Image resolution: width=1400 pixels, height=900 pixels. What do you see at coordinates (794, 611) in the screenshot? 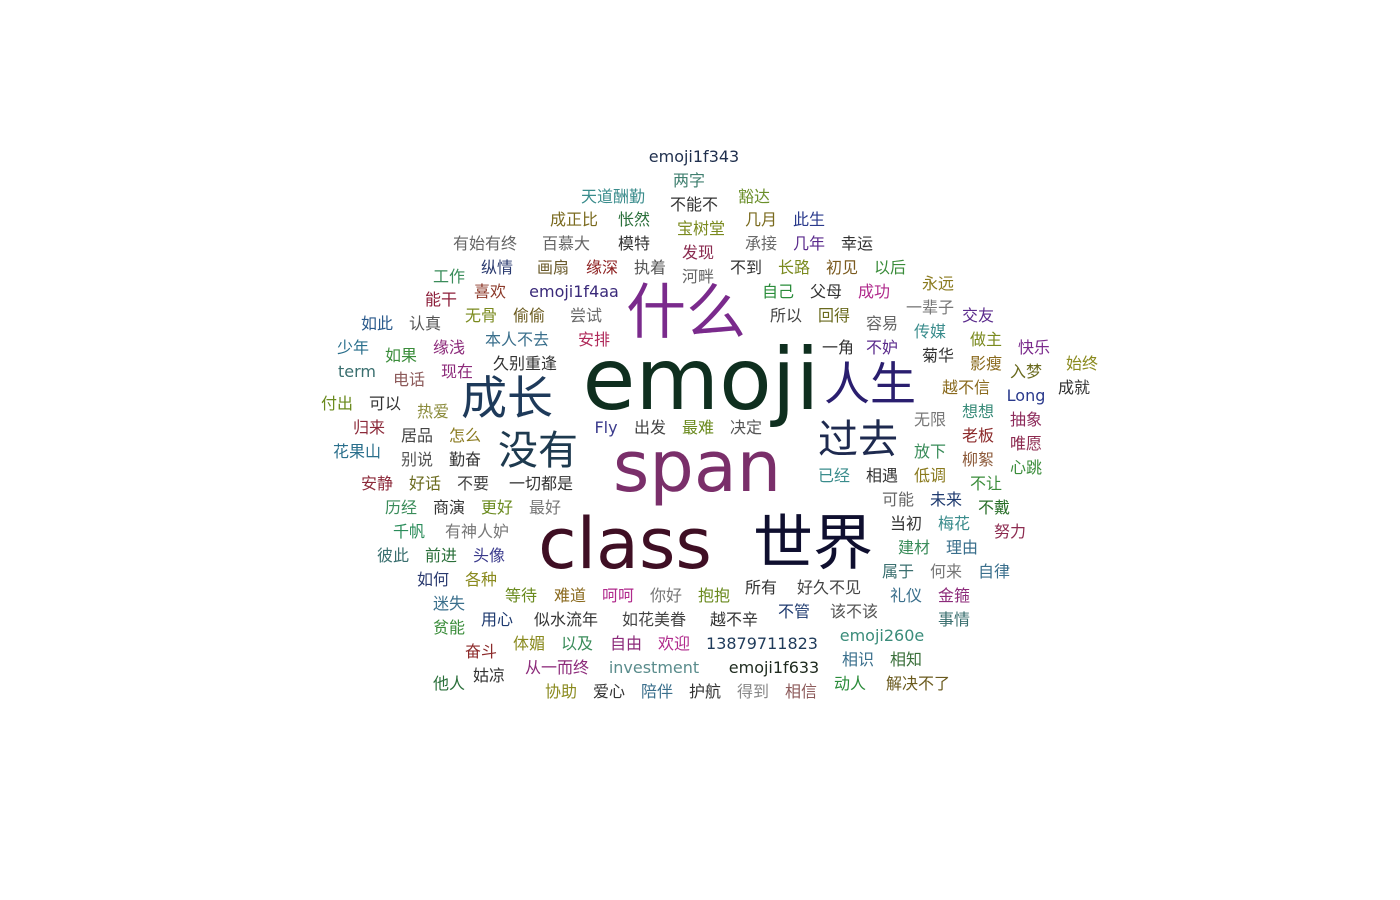
I see `cloud-word: 不管` at bounding box center [794, 611].